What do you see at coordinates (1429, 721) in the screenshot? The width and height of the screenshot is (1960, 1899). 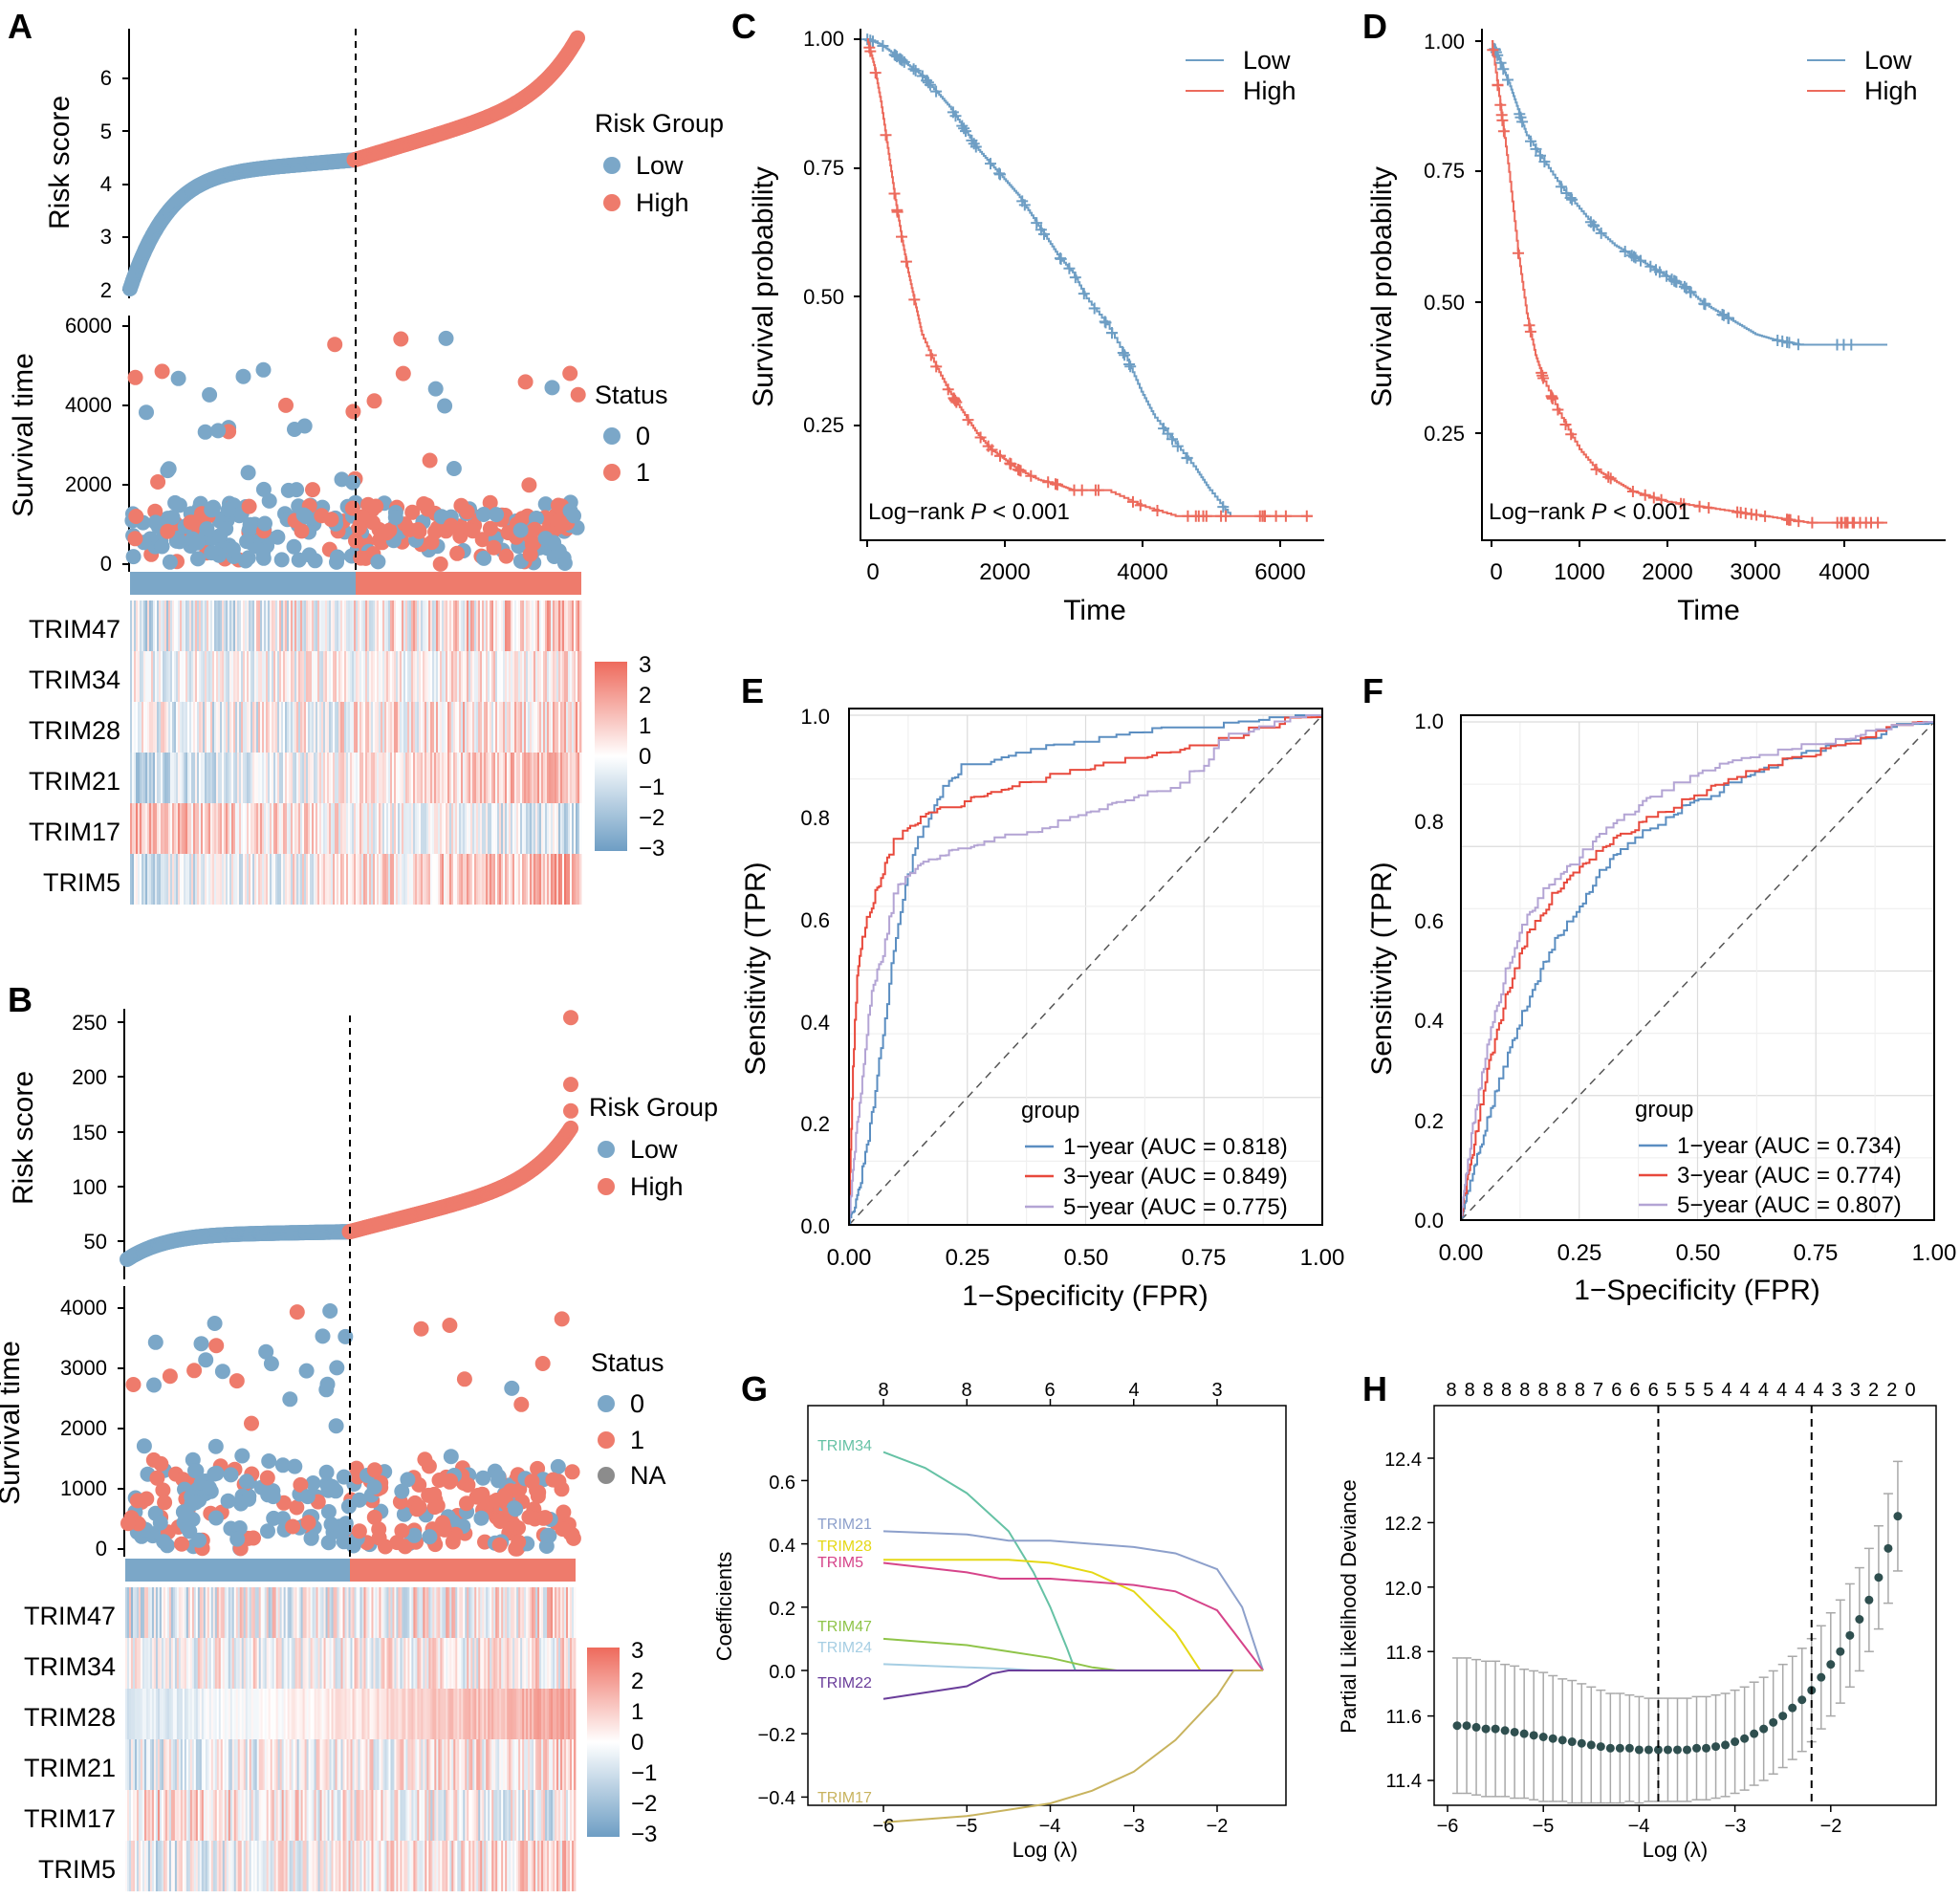 I see `ytick-label: 1.0` at bounding box center [1429, 721].